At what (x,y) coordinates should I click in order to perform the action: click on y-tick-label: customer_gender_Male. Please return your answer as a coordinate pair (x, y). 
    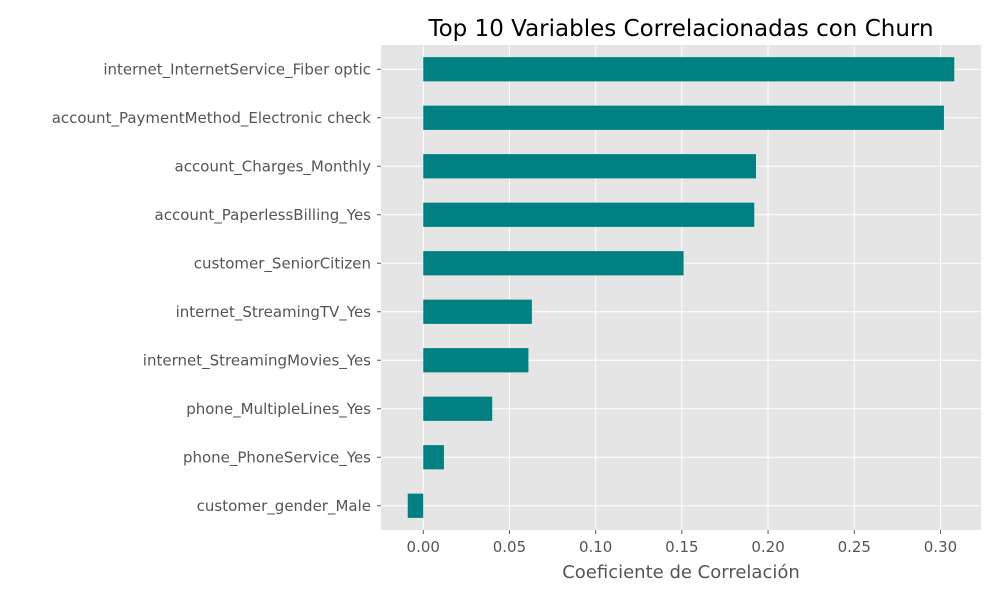
    Looking at the image, I should click on (284, 506).